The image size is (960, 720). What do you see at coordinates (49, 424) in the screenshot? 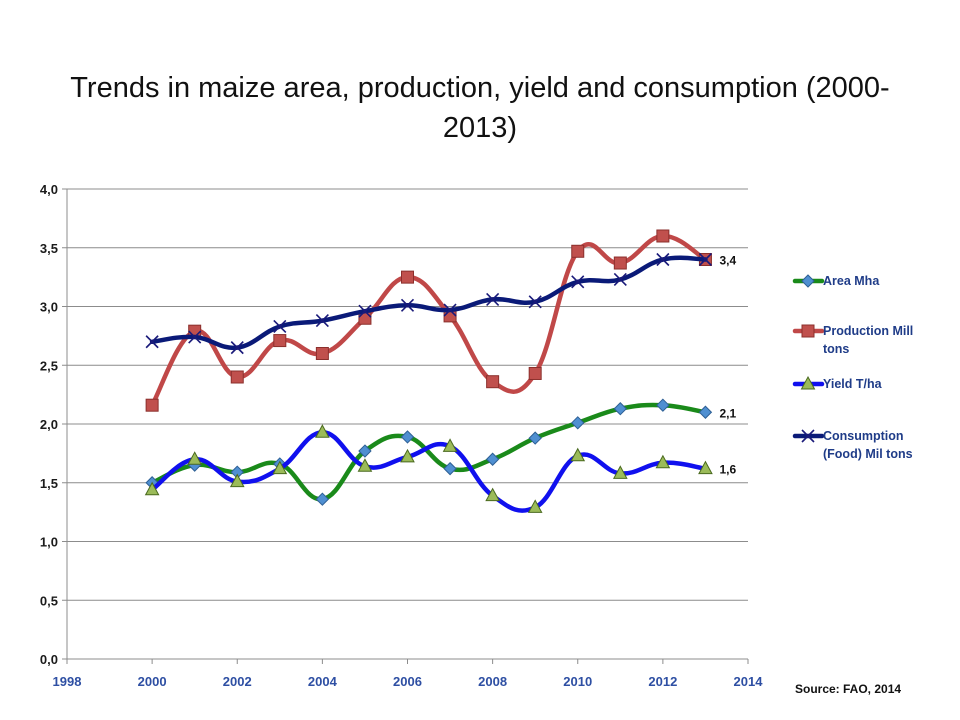
I see `y-tick-label: 2,0` at bounding box center [49, 424].